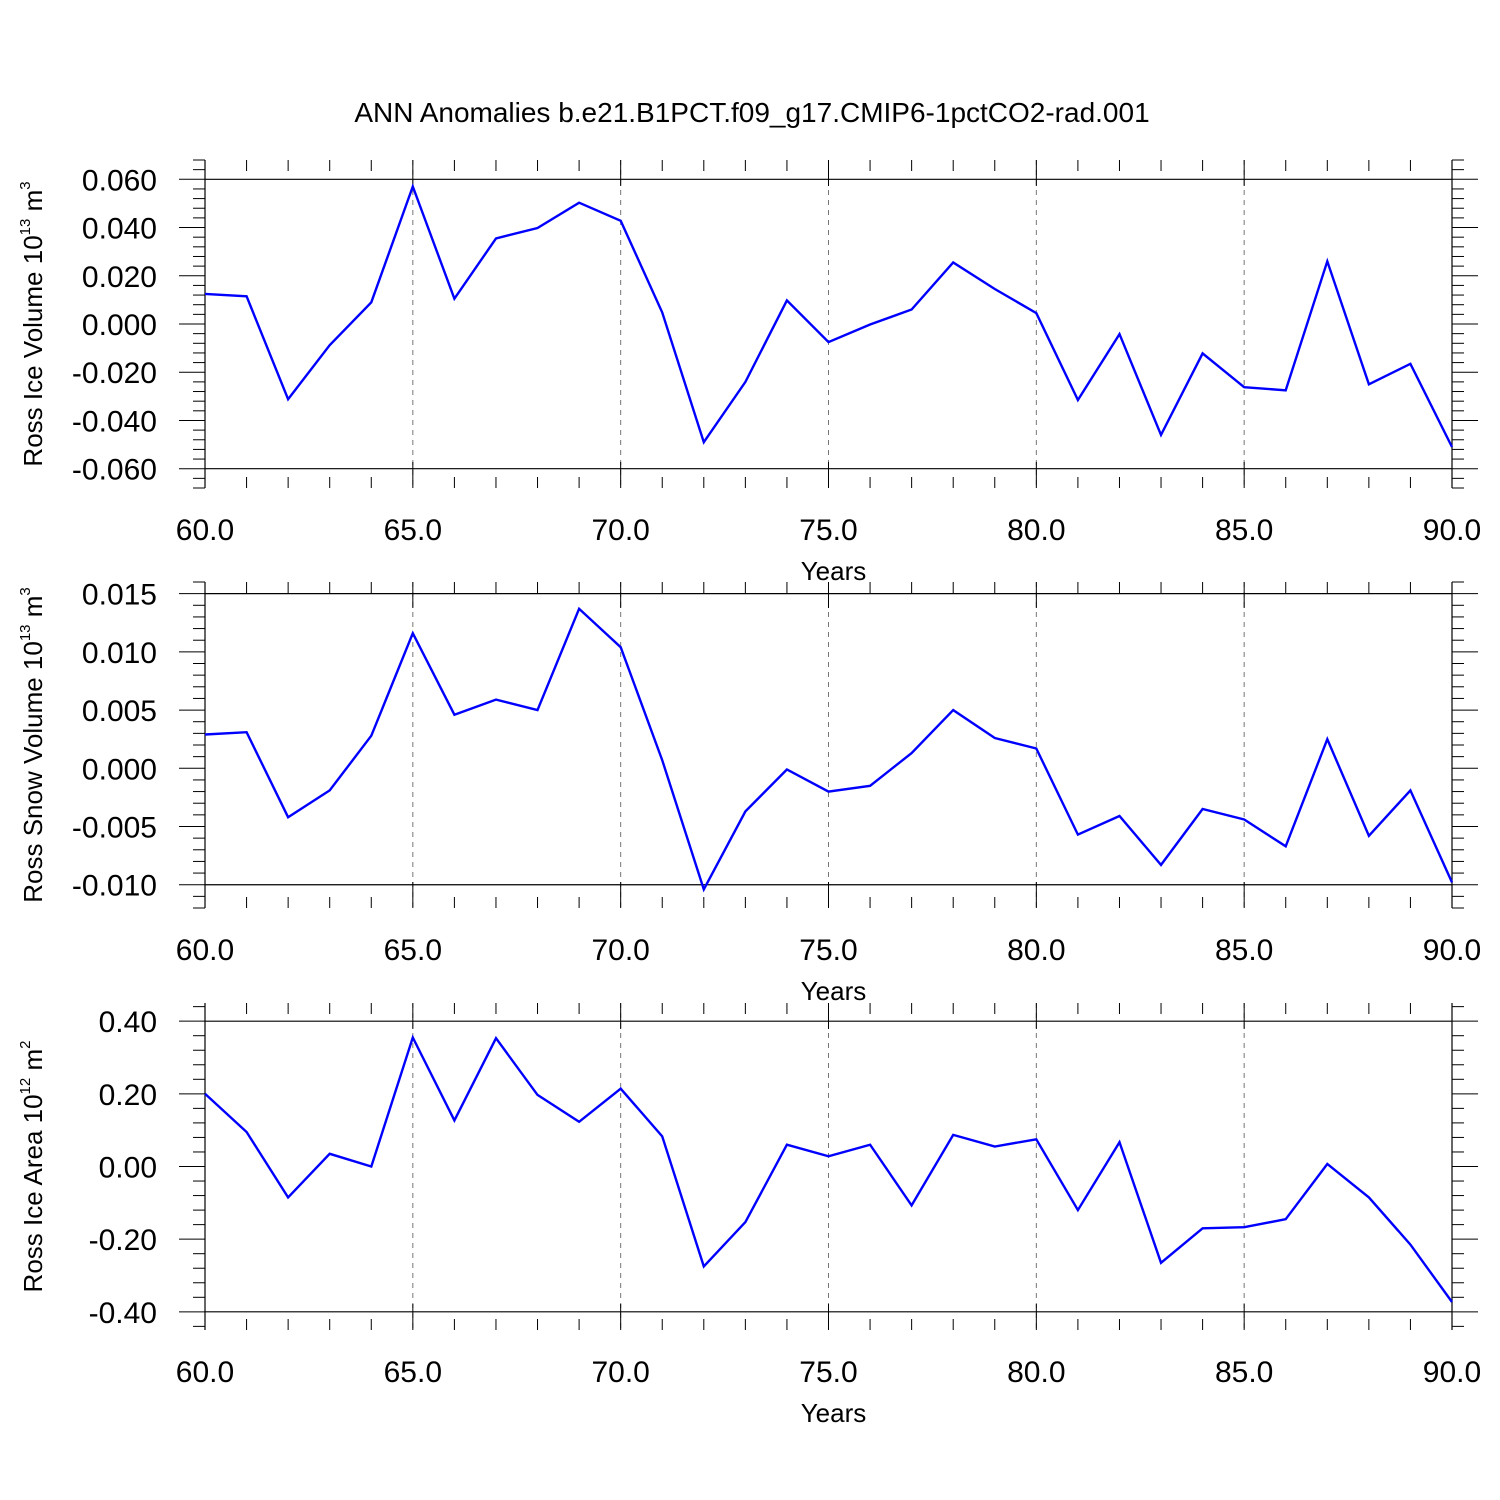 Image resolution: width=1500 pixels, height=1500 pixels. I want to click on y-tick-label: -0.060, so click(114, 470).